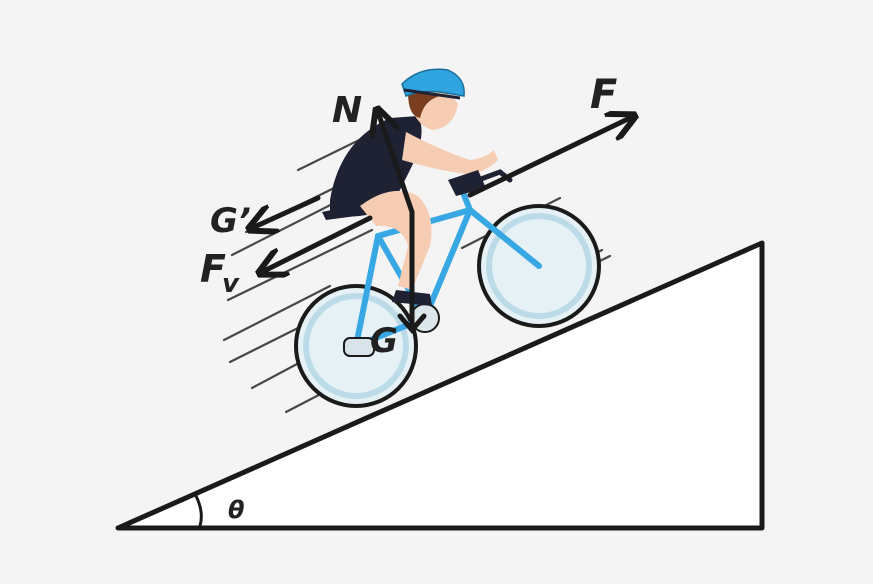  Describe the element at coordinates (347, 110) in the screenshot. I see `label-normal-force: N` at that location.